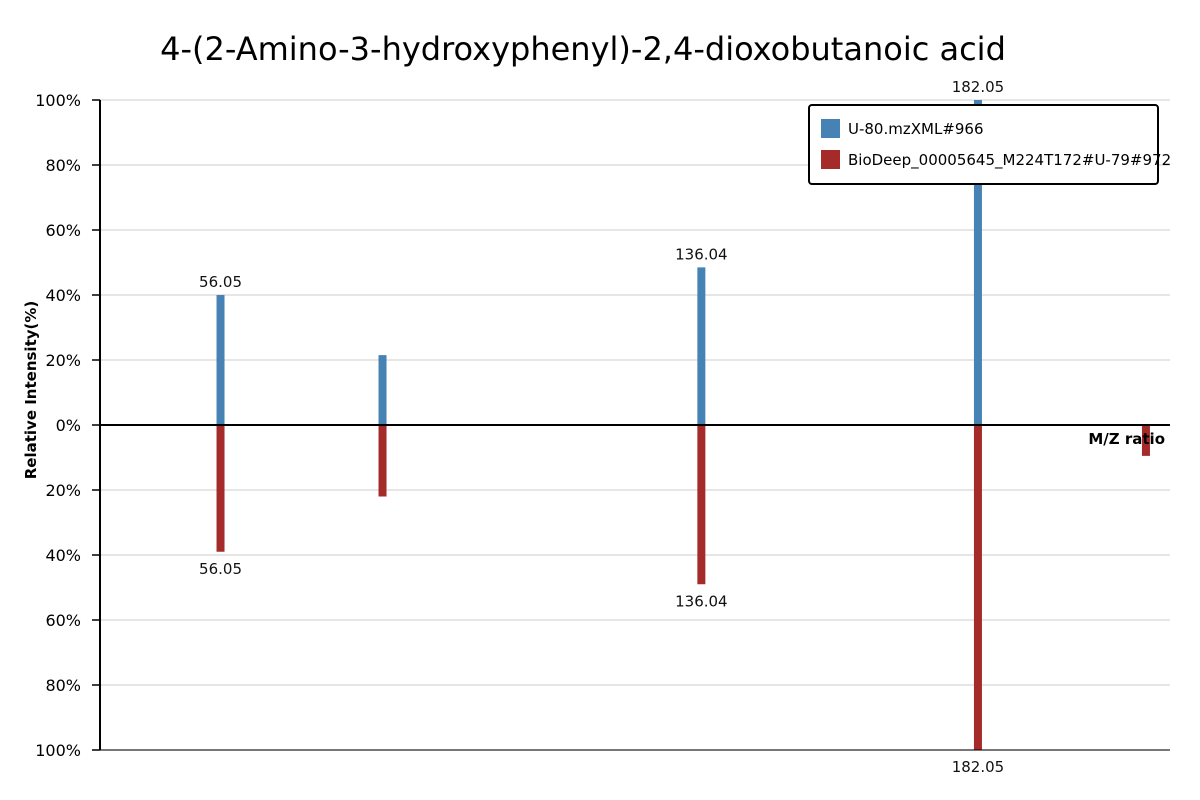  Describe the element at coordinates (701, 601) in the screenshot. I see `peak-label-series-2: 136.04` at that location.